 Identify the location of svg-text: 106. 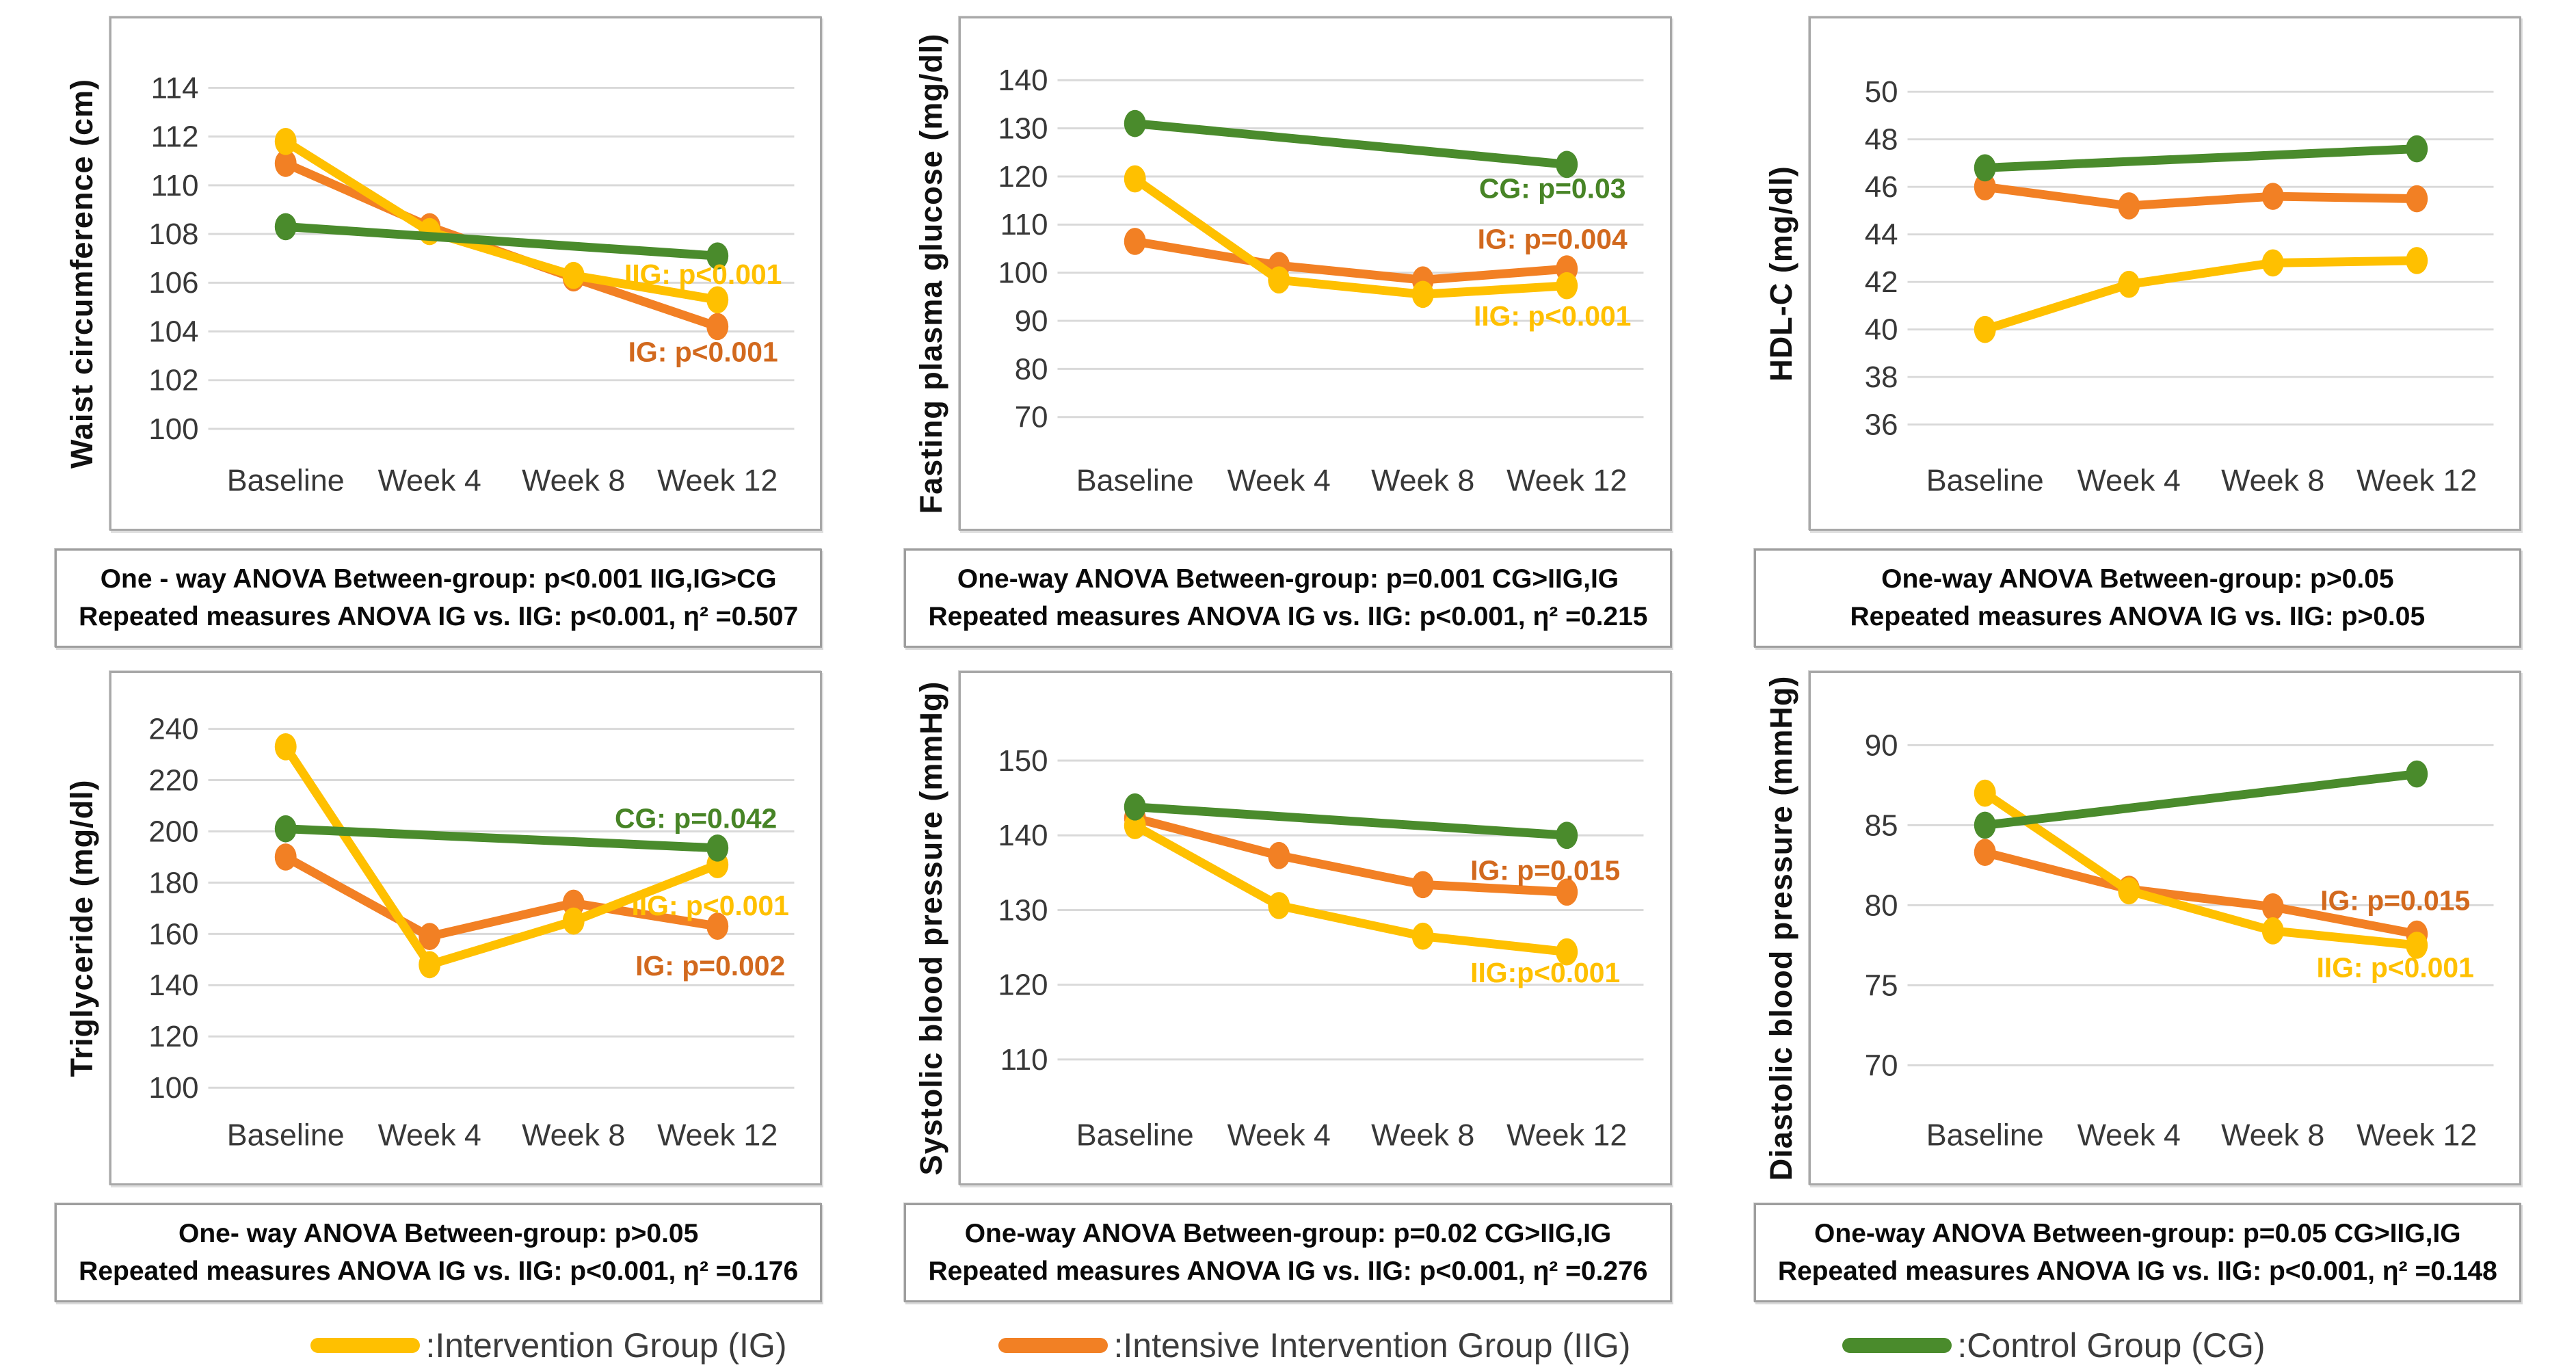
(173, 283).